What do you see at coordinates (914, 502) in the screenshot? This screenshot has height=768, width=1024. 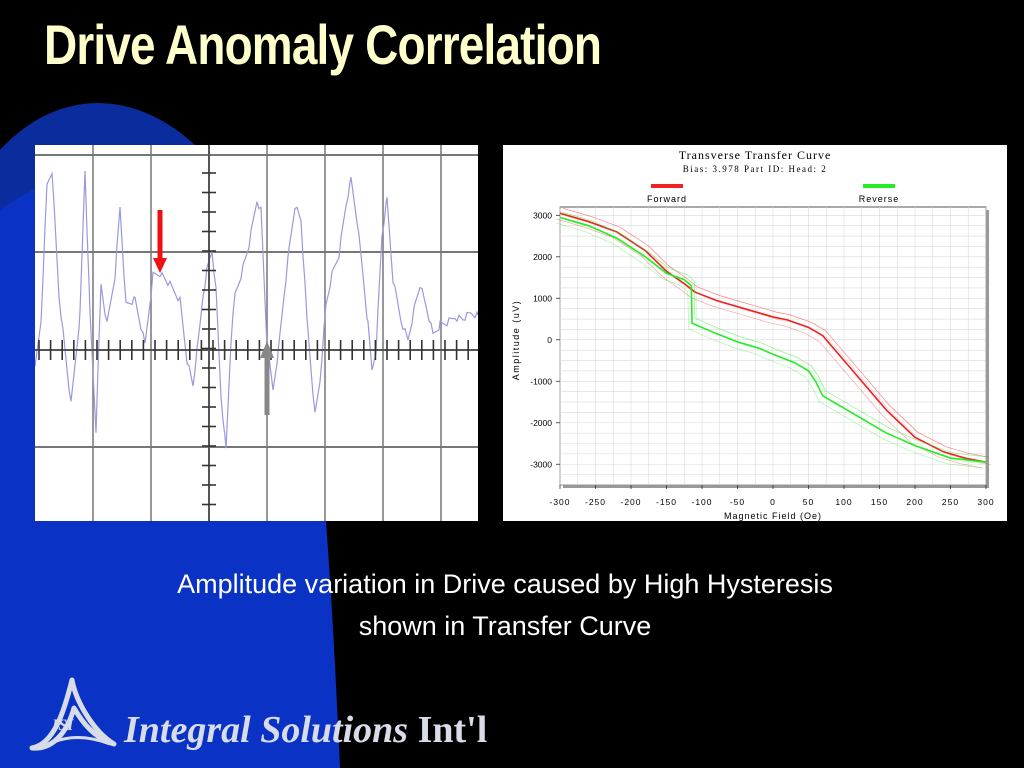 I see `x-tick-label: 200` at bounding box center [914, 502].